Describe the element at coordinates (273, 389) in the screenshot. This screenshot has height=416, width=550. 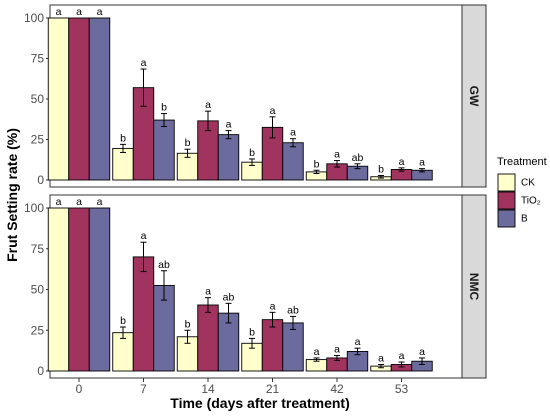
I see `x-tick-label: 21` at that location.